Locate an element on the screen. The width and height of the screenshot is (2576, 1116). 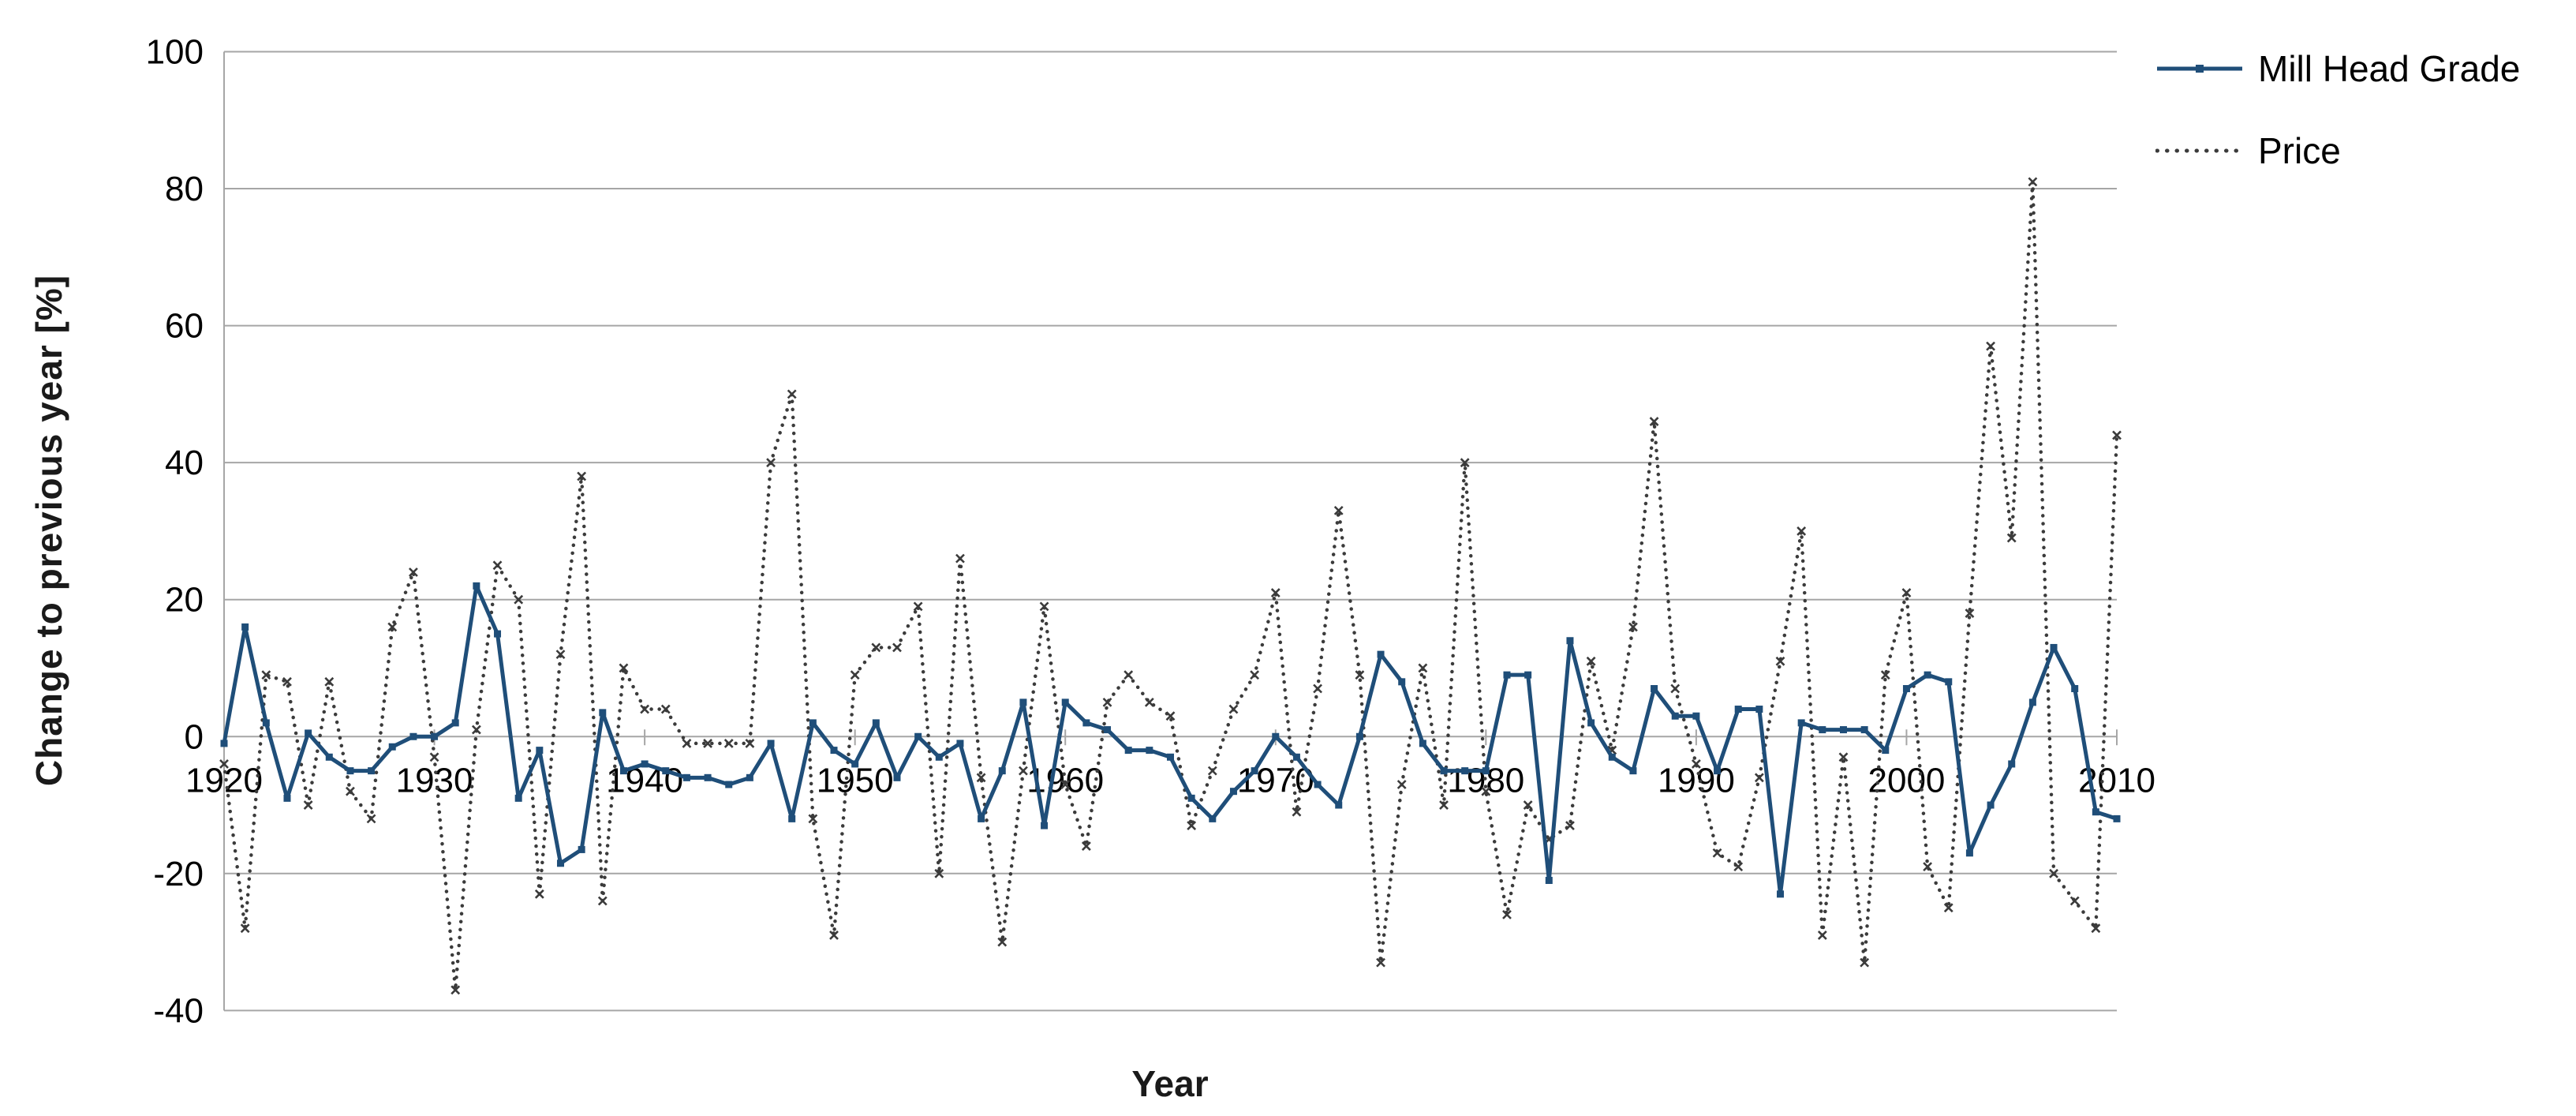
x-tick-label: 2000 is located at coordinates (1907, 780).